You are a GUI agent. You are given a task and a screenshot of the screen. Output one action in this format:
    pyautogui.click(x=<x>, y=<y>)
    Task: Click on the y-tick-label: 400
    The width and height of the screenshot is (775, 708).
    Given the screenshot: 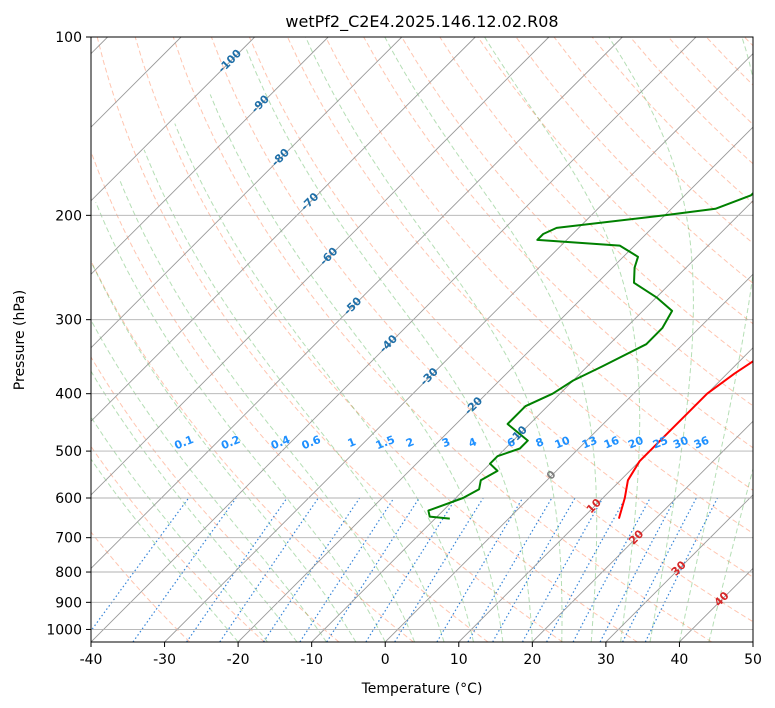 What is the action you would take?
    pyautogui.click(x=68, y=395)
    